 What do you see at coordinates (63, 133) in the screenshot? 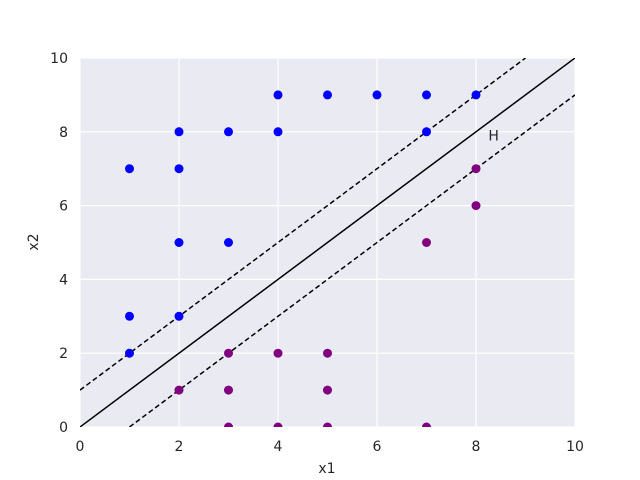
I see `y-tick-label: 8` at bounding box center [63, 133].